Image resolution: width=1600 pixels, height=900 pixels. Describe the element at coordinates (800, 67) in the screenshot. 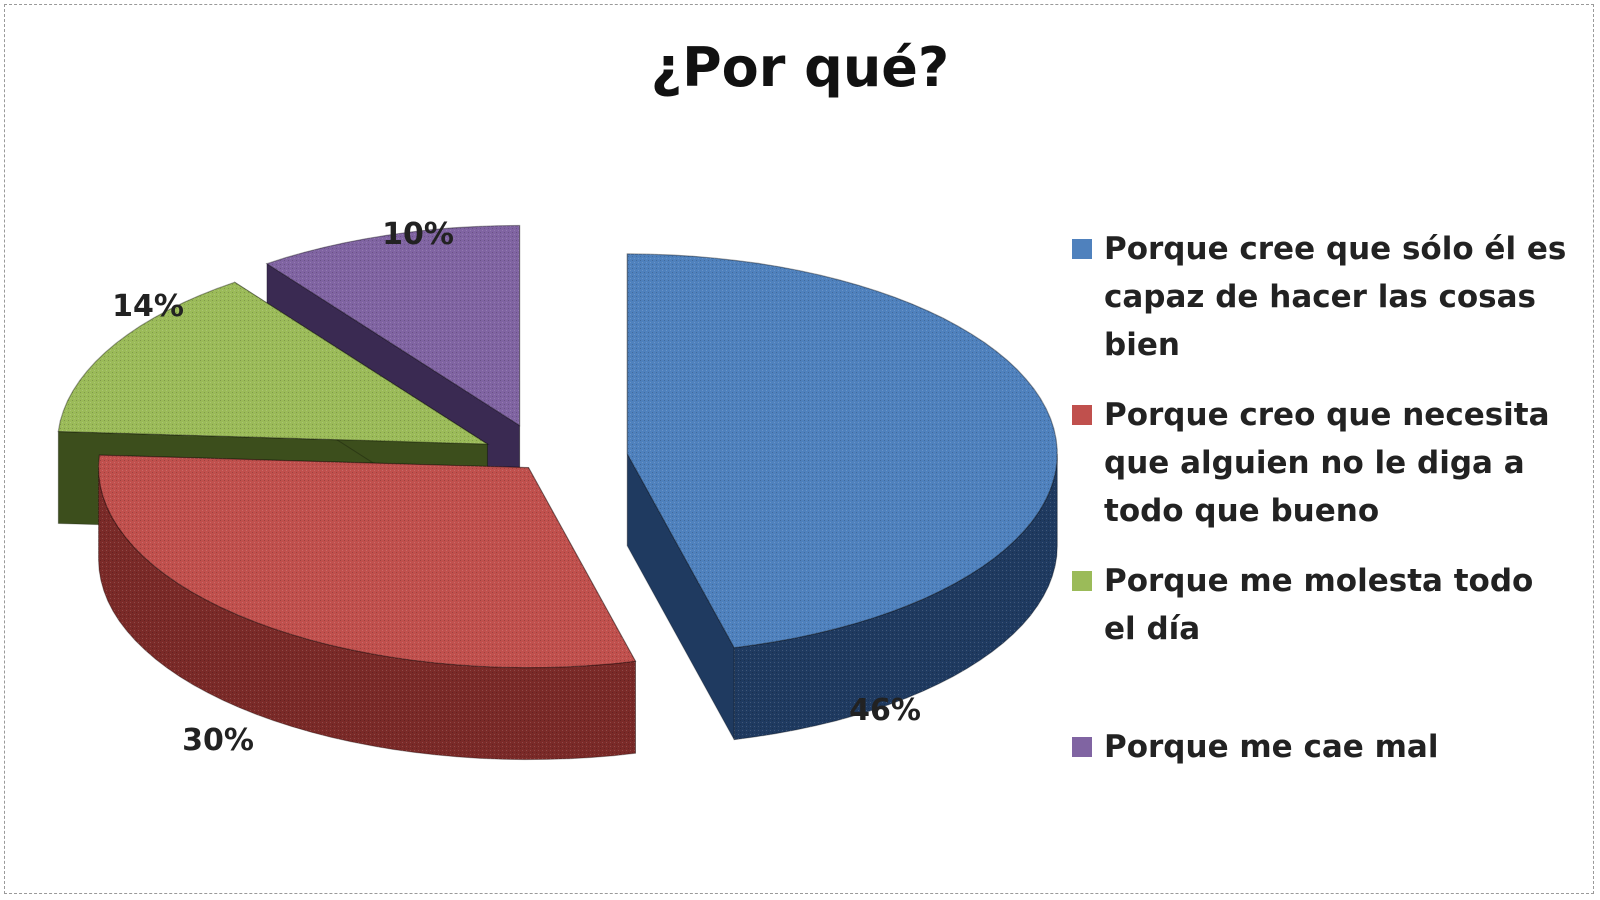

I see `chart-title: ¿Por qué?` at that location.